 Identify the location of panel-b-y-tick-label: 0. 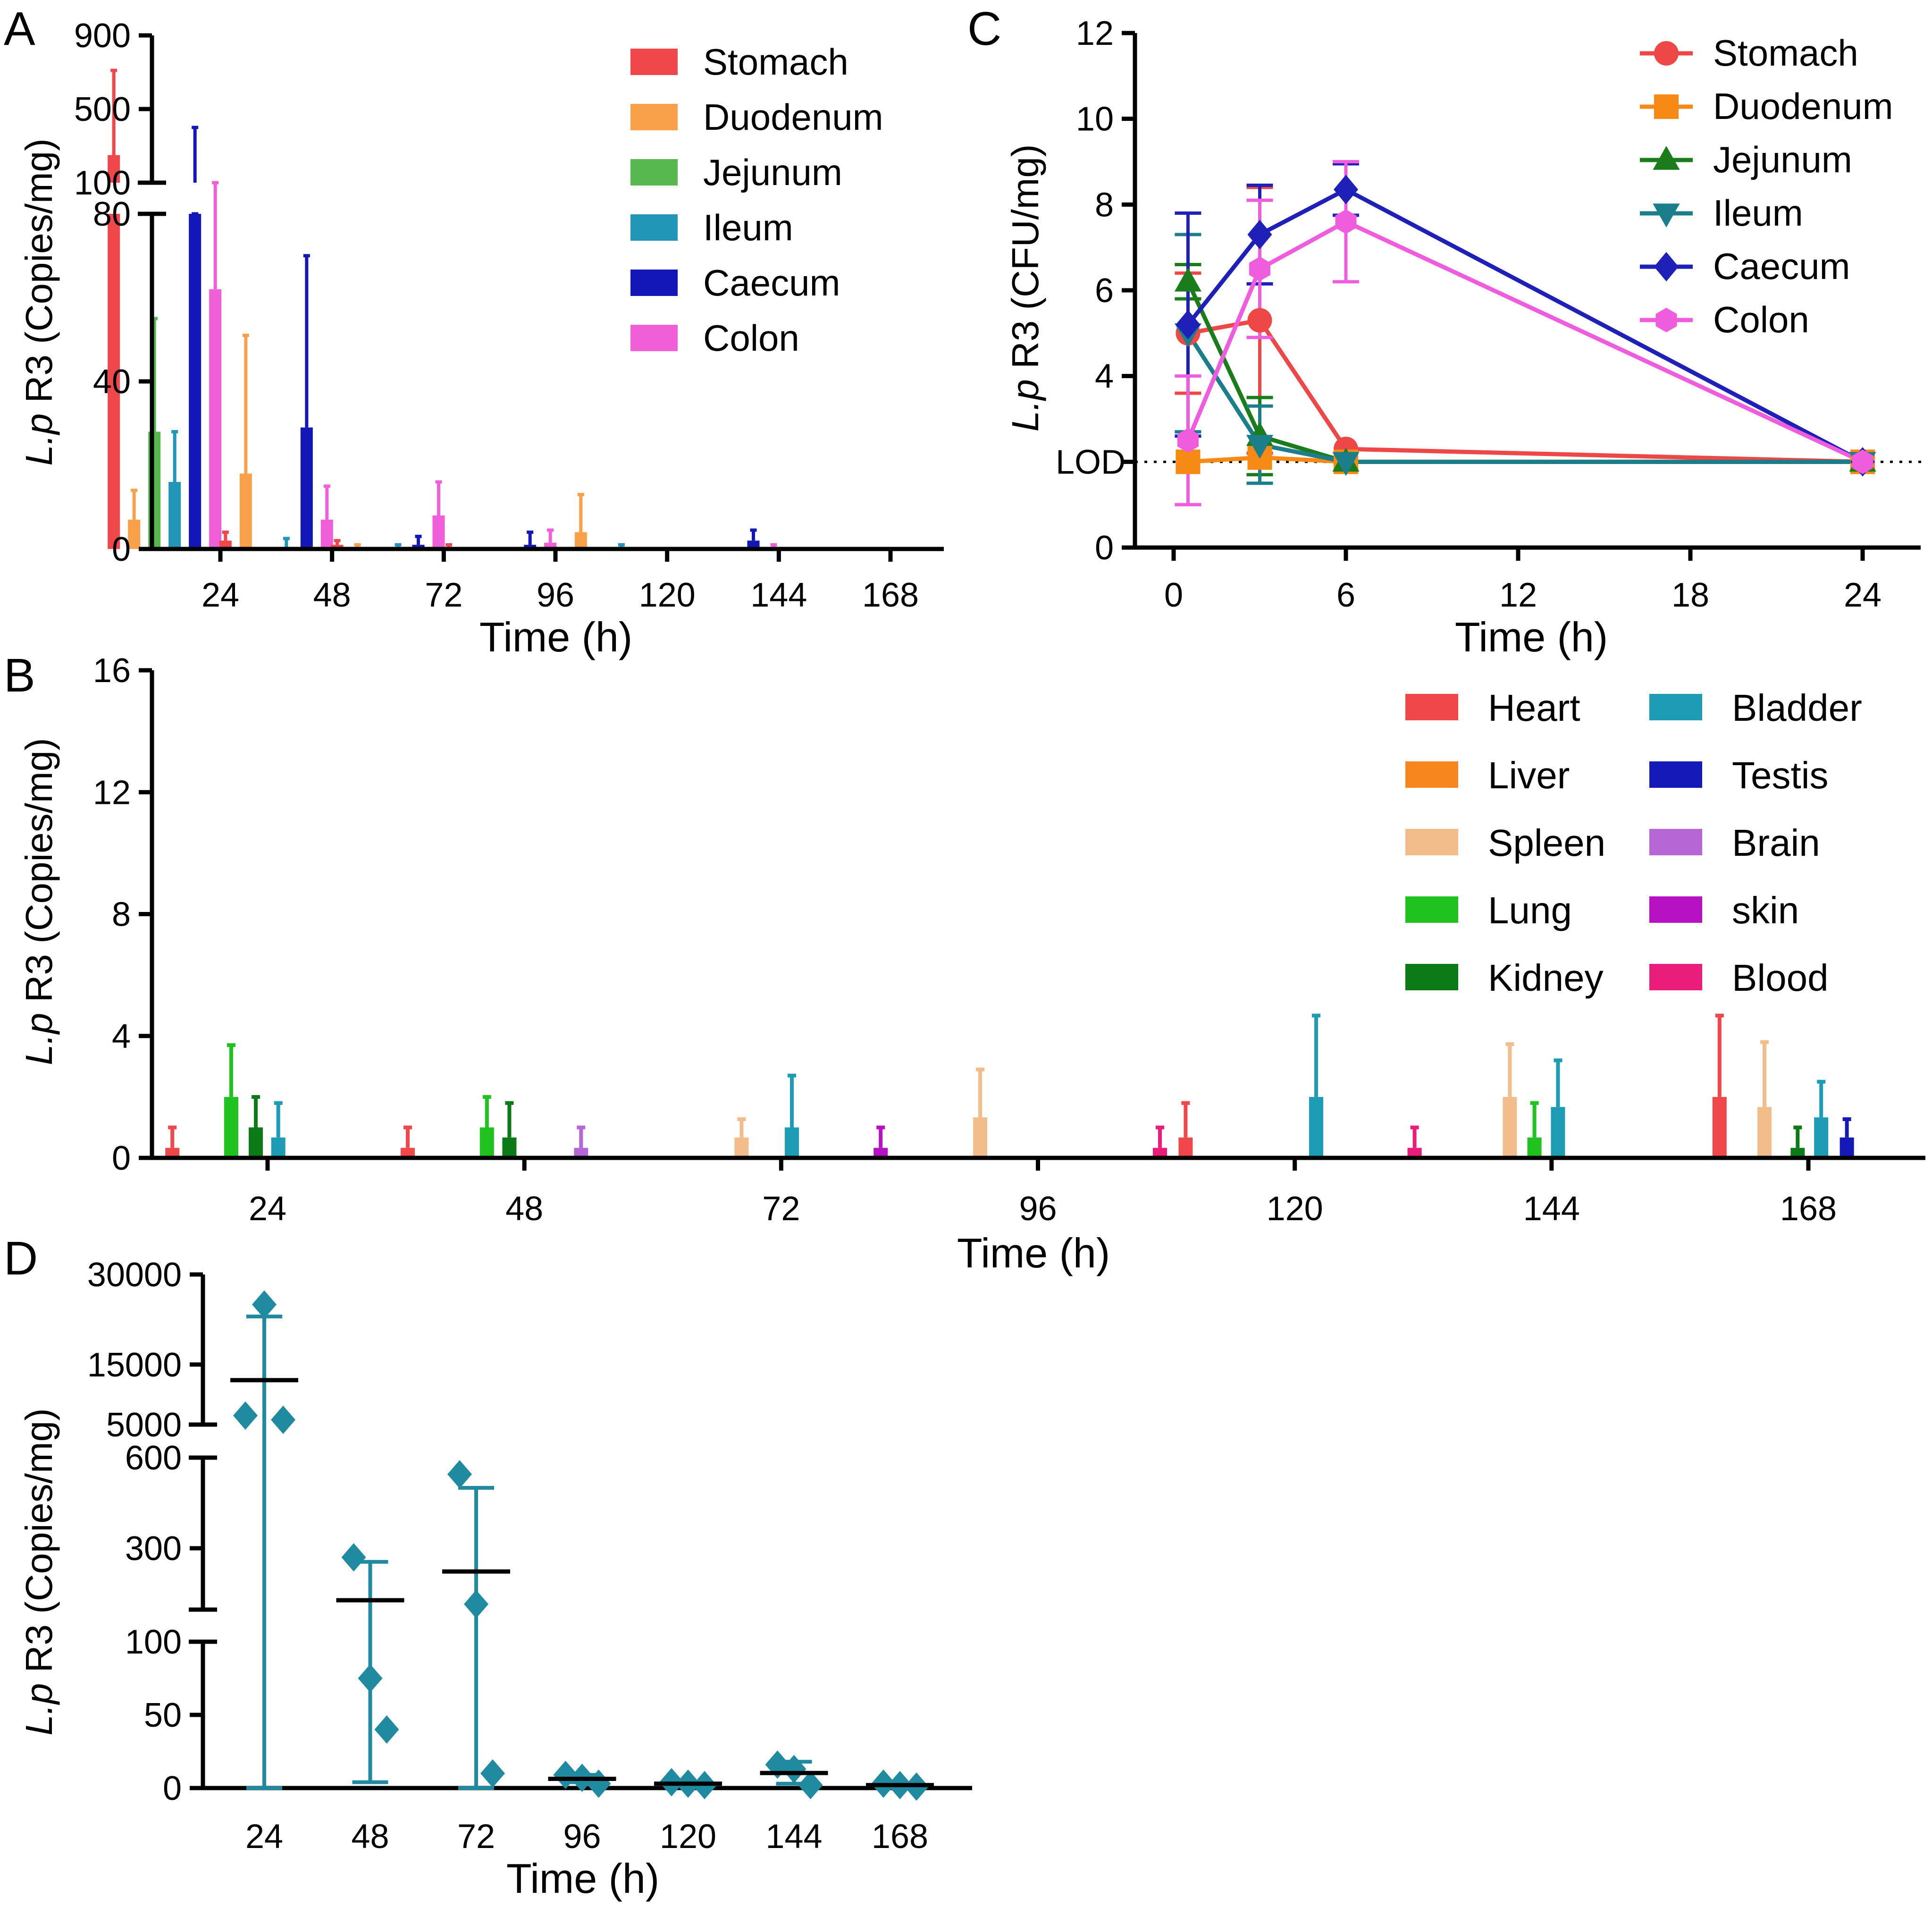
(121, 1158).